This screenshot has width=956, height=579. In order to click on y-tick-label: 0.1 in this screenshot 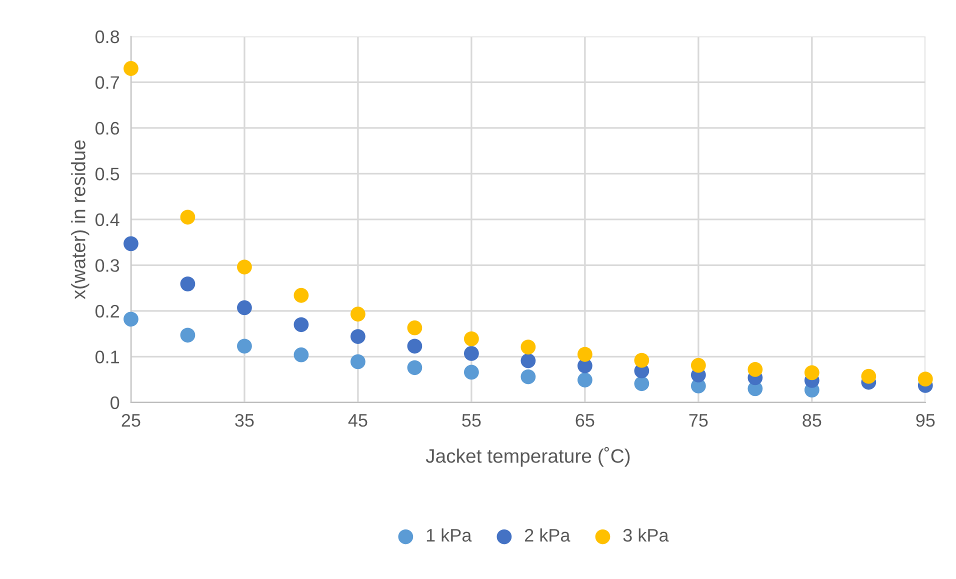, I will do `click(107, 357)`.